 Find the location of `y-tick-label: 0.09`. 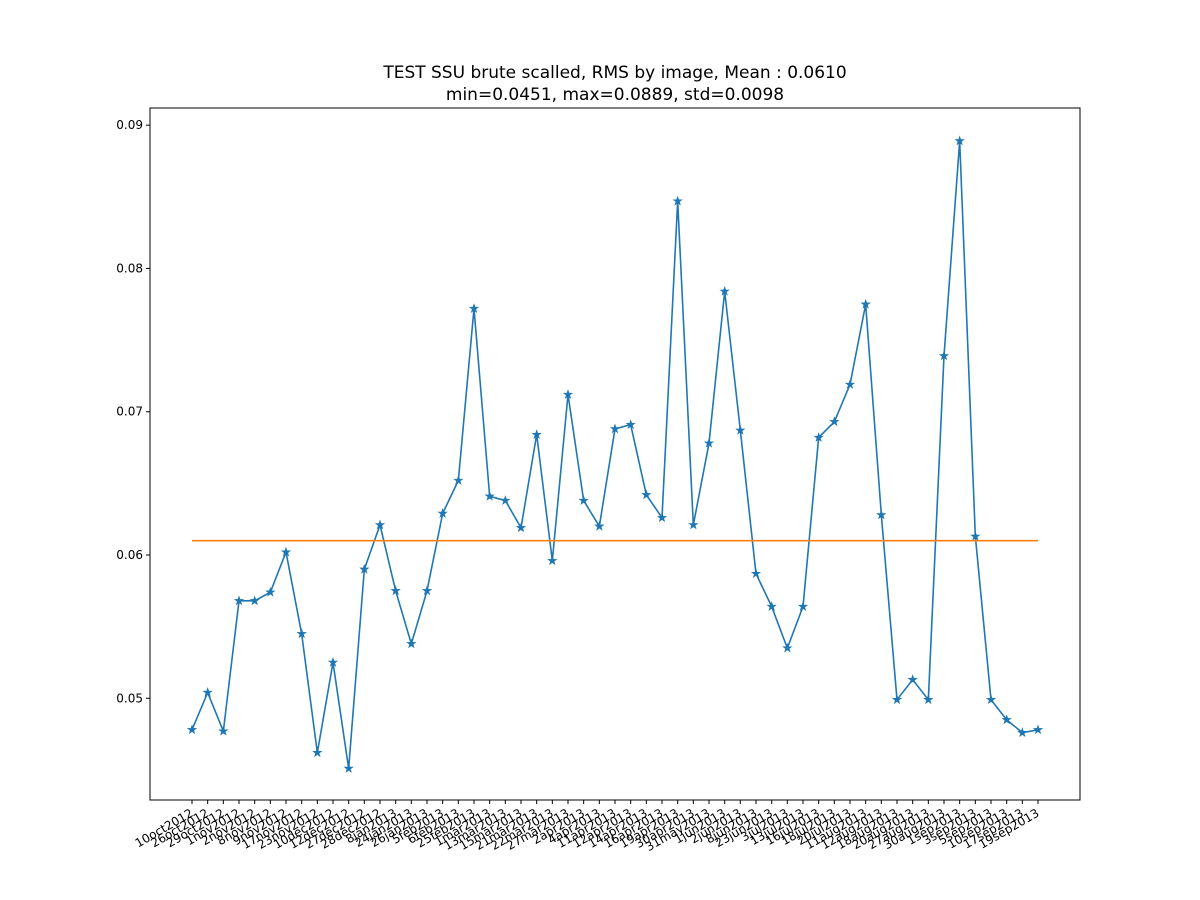

y-tick-label: 0.09 is located at coordinates (129, 125).